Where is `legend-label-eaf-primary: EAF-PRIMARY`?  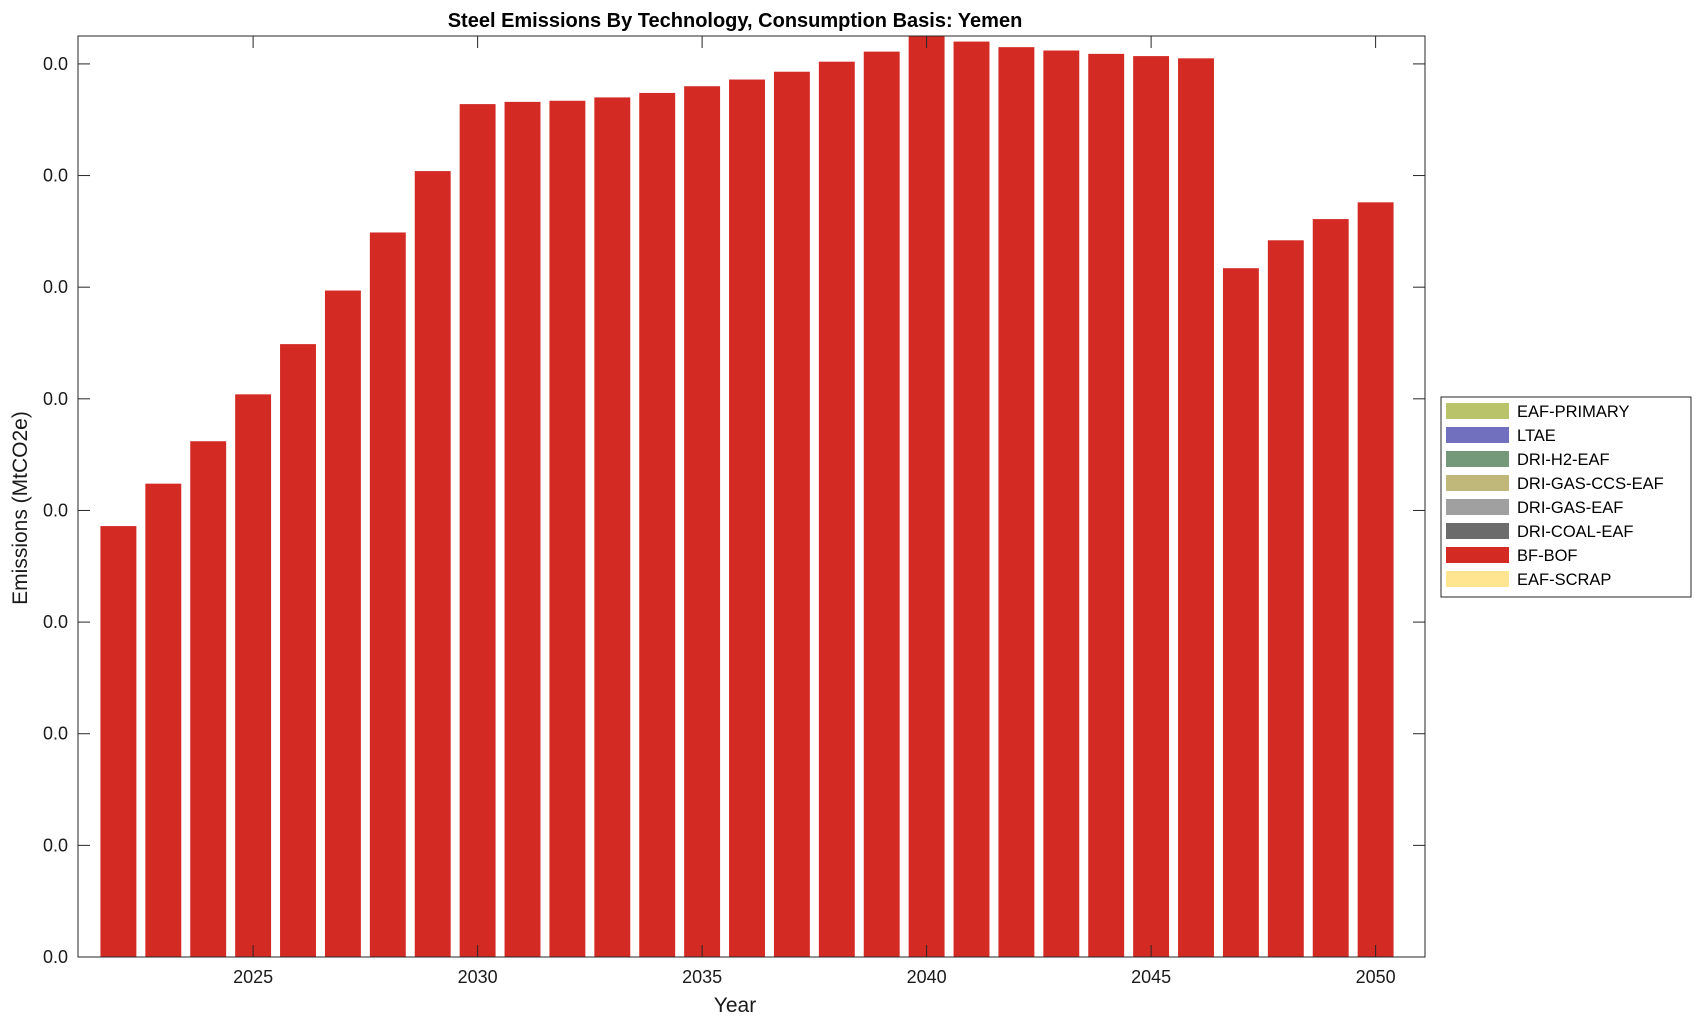 legend-label-eaf-primary: EAF-PRIMARY is located at coordinates (1573, 412).